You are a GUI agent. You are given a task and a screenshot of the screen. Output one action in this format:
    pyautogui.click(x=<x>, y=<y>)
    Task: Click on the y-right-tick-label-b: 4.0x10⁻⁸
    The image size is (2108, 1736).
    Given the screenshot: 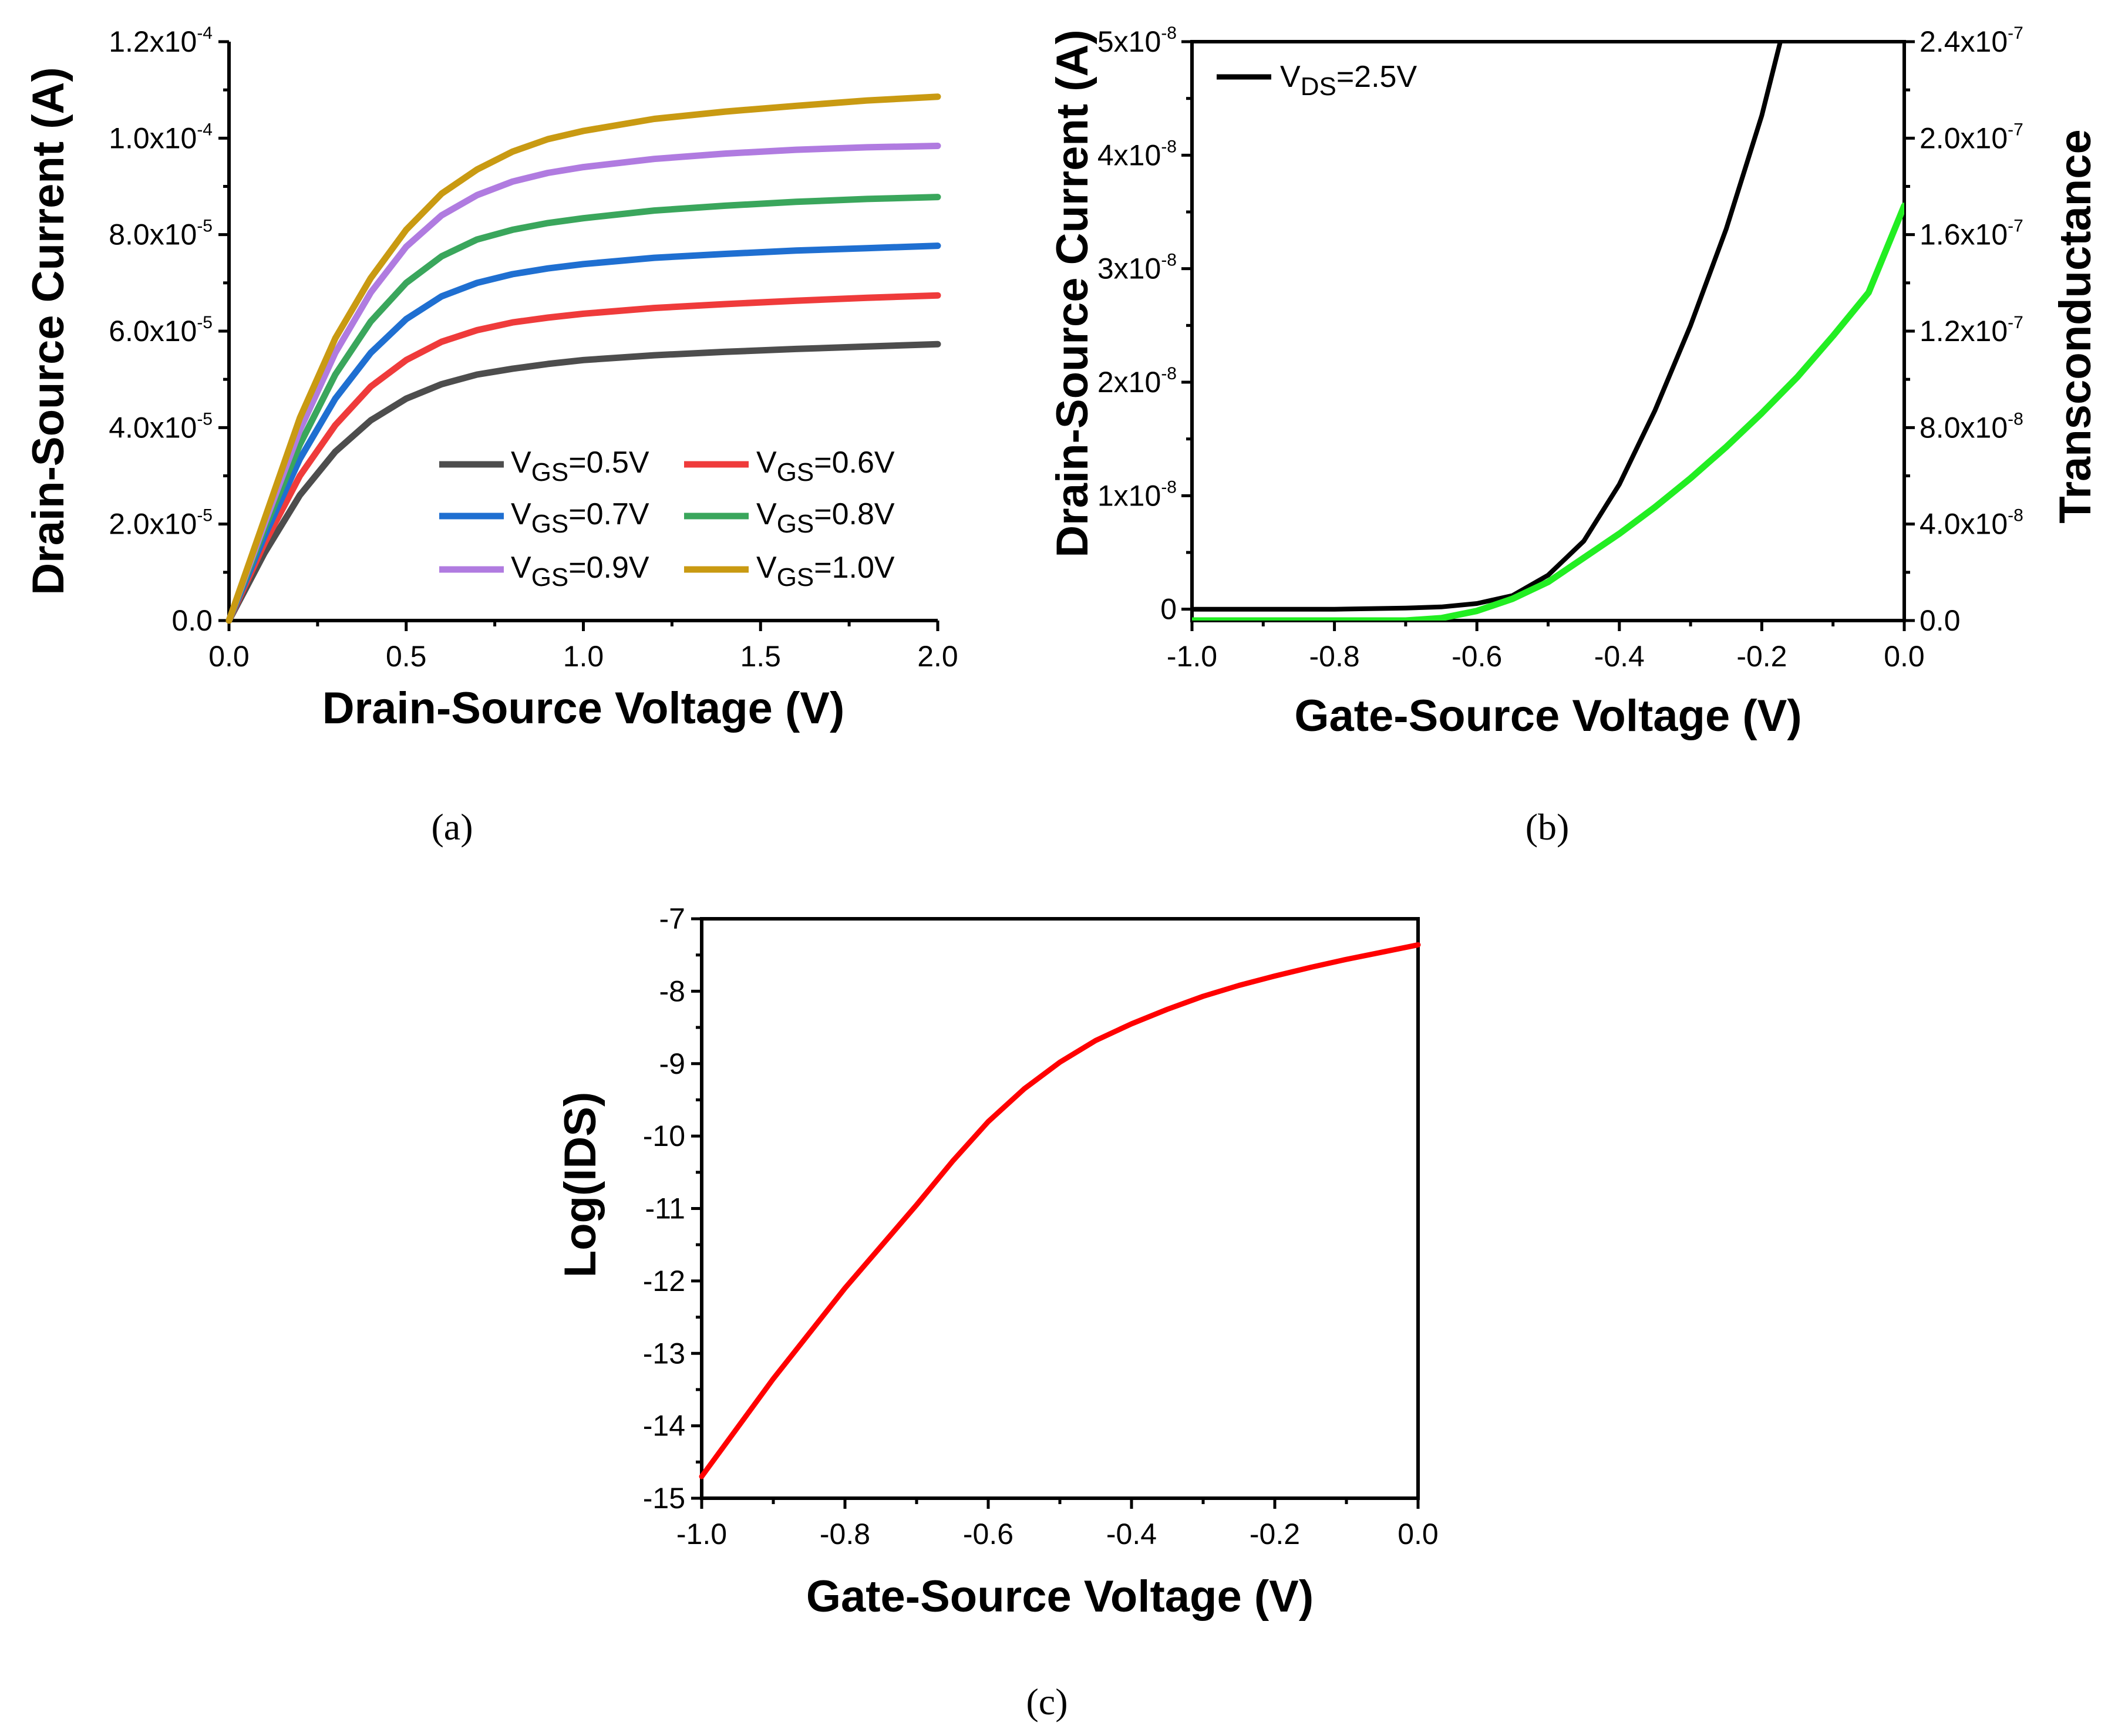 What is the action you would take?
    pyautogui.click(x=1971, y=523)
    